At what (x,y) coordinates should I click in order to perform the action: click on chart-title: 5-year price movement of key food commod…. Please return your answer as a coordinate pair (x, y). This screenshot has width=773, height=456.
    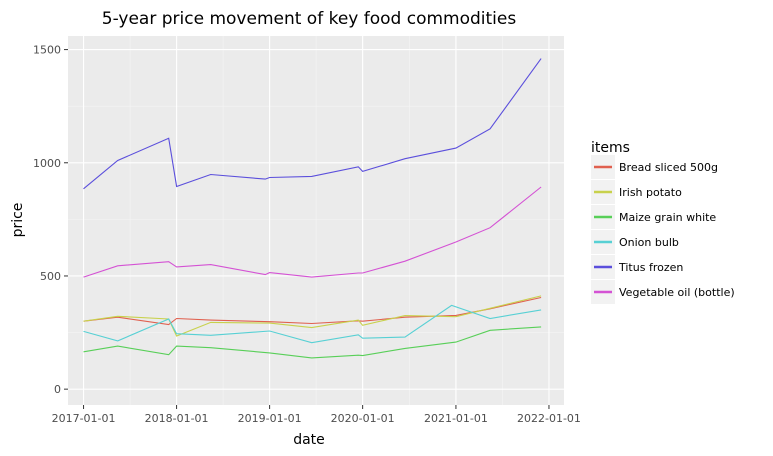
    Looking at the image, I should click on (309, 19).